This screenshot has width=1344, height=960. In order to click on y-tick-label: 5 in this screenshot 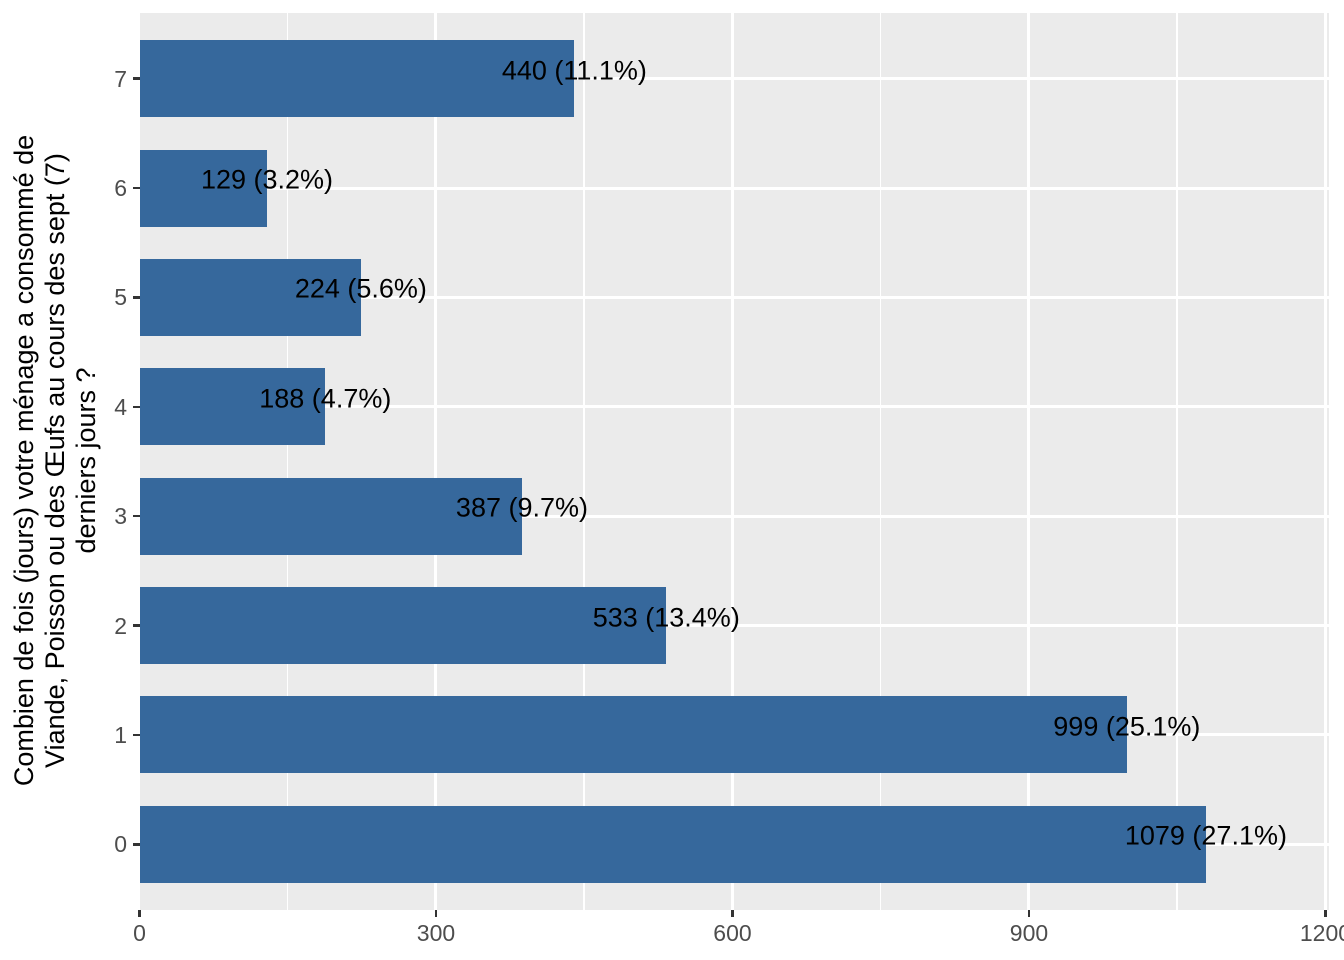, I will do `click(120, 297)`.